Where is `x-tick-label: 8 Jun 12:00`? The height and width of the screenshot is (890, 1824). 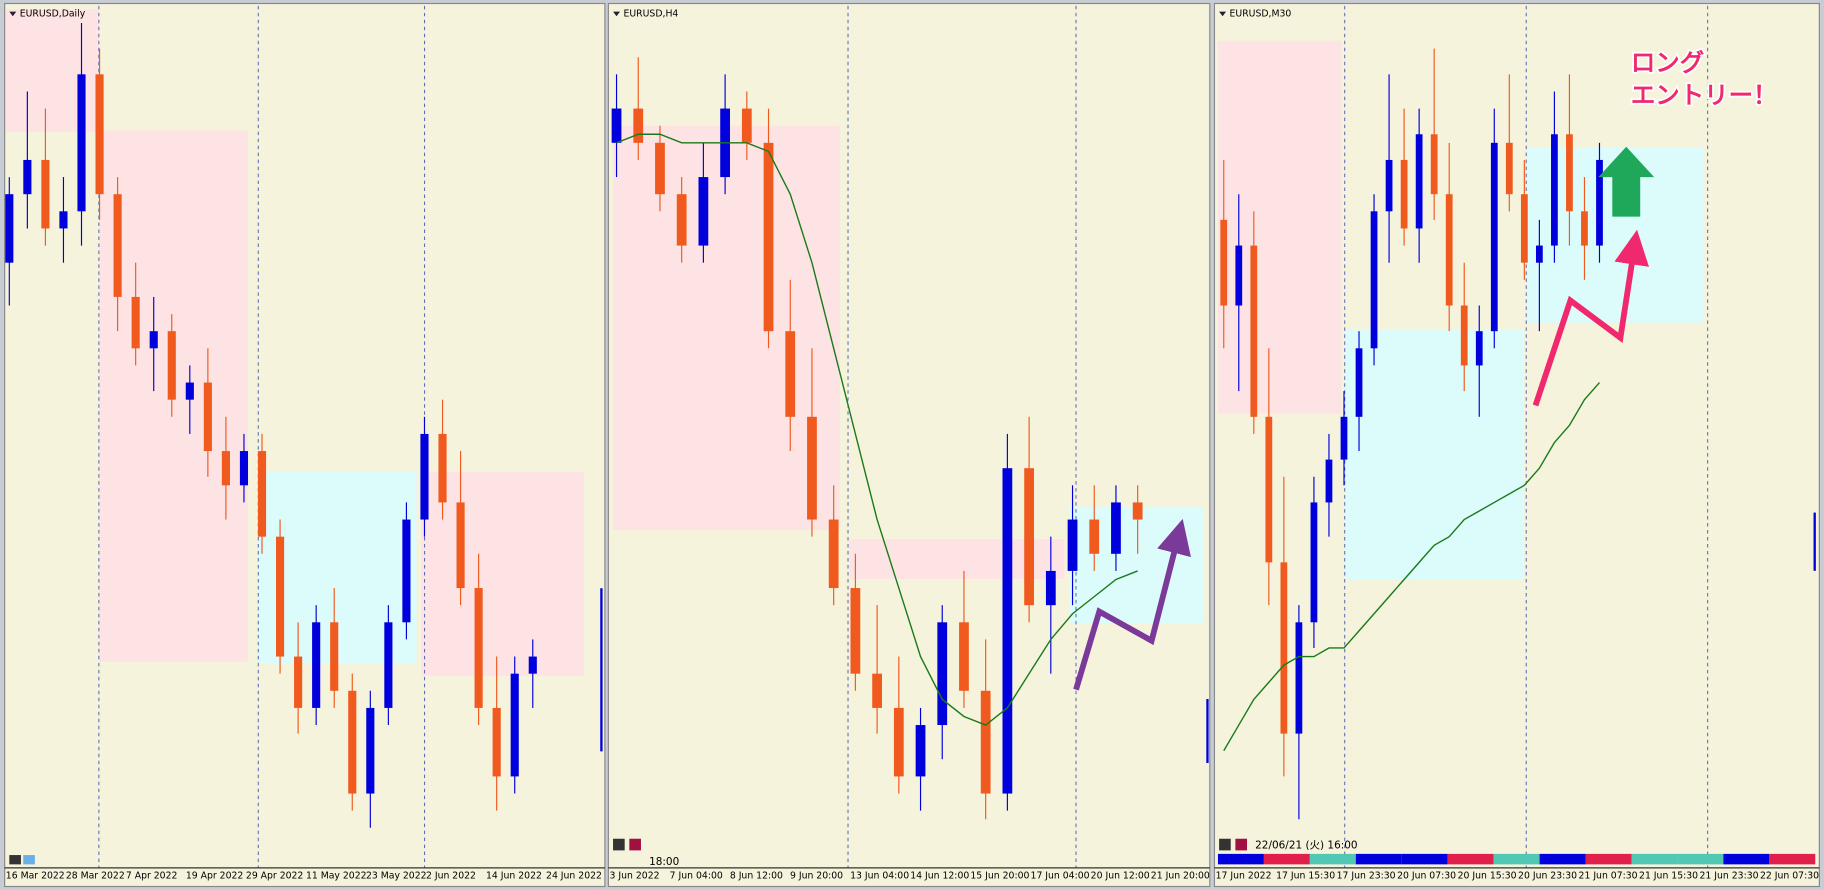
x-tick-label: 8 Jun 12:00 is located at coordinates (756, 876).